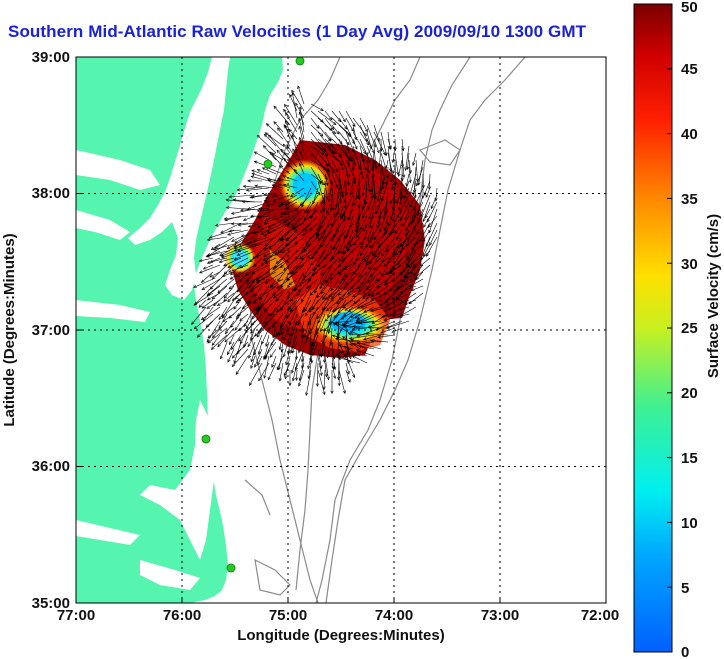 This screenshot has height=659, width=724. Describe the element at coordinates (689, 328) in the screenshot. I see `colorbar-tick: 25` at that location.